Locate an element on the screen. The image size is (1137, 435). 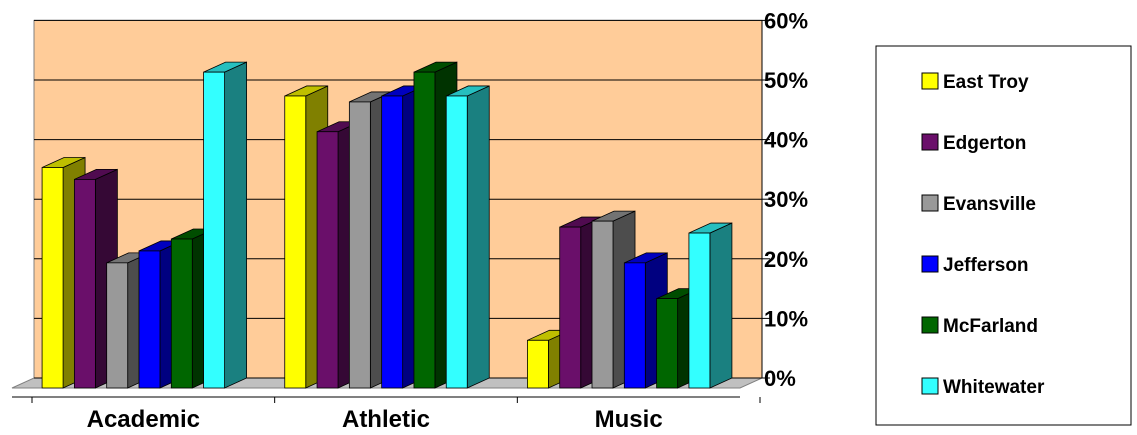
legend-label: East Troy is located at coordinates (986, 82).